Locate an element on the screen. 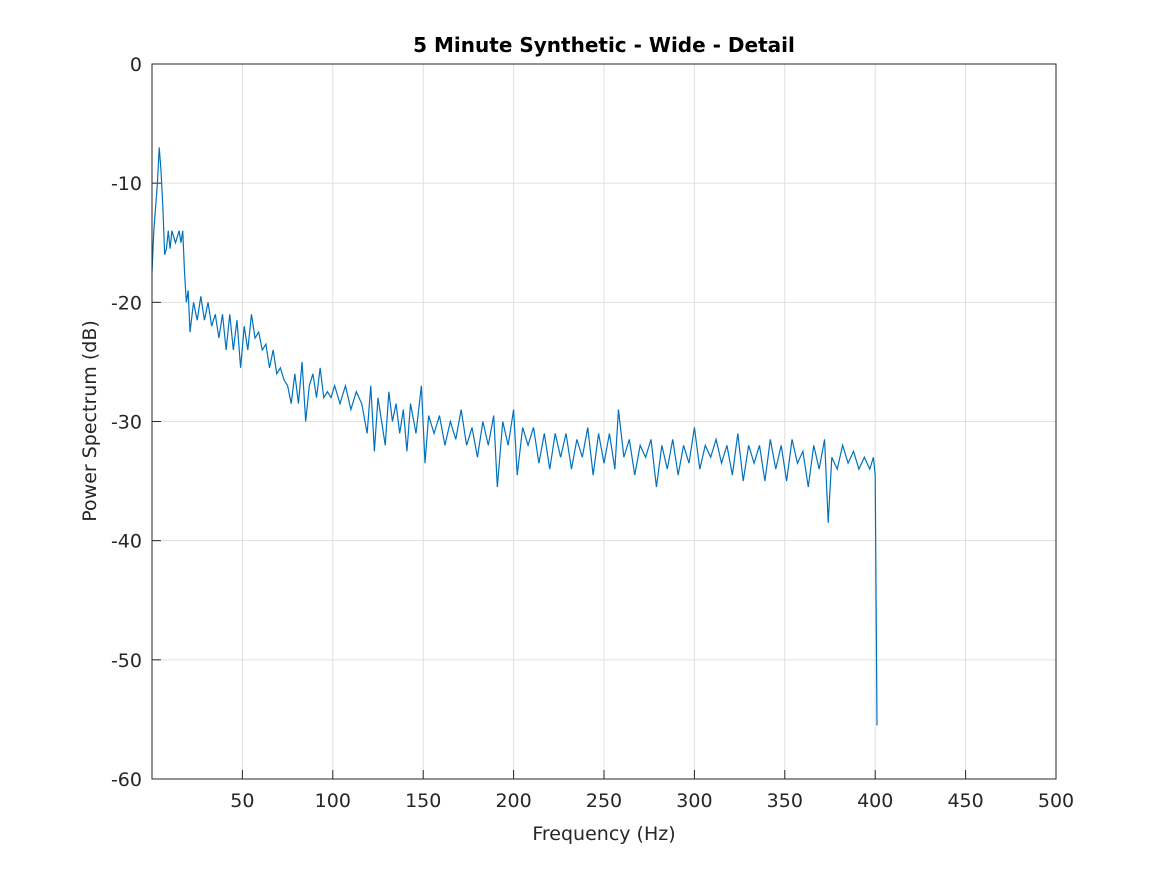  chart-title: 5 Minute Synthetic - Wide - Detail is located at coordinates (604, 45).